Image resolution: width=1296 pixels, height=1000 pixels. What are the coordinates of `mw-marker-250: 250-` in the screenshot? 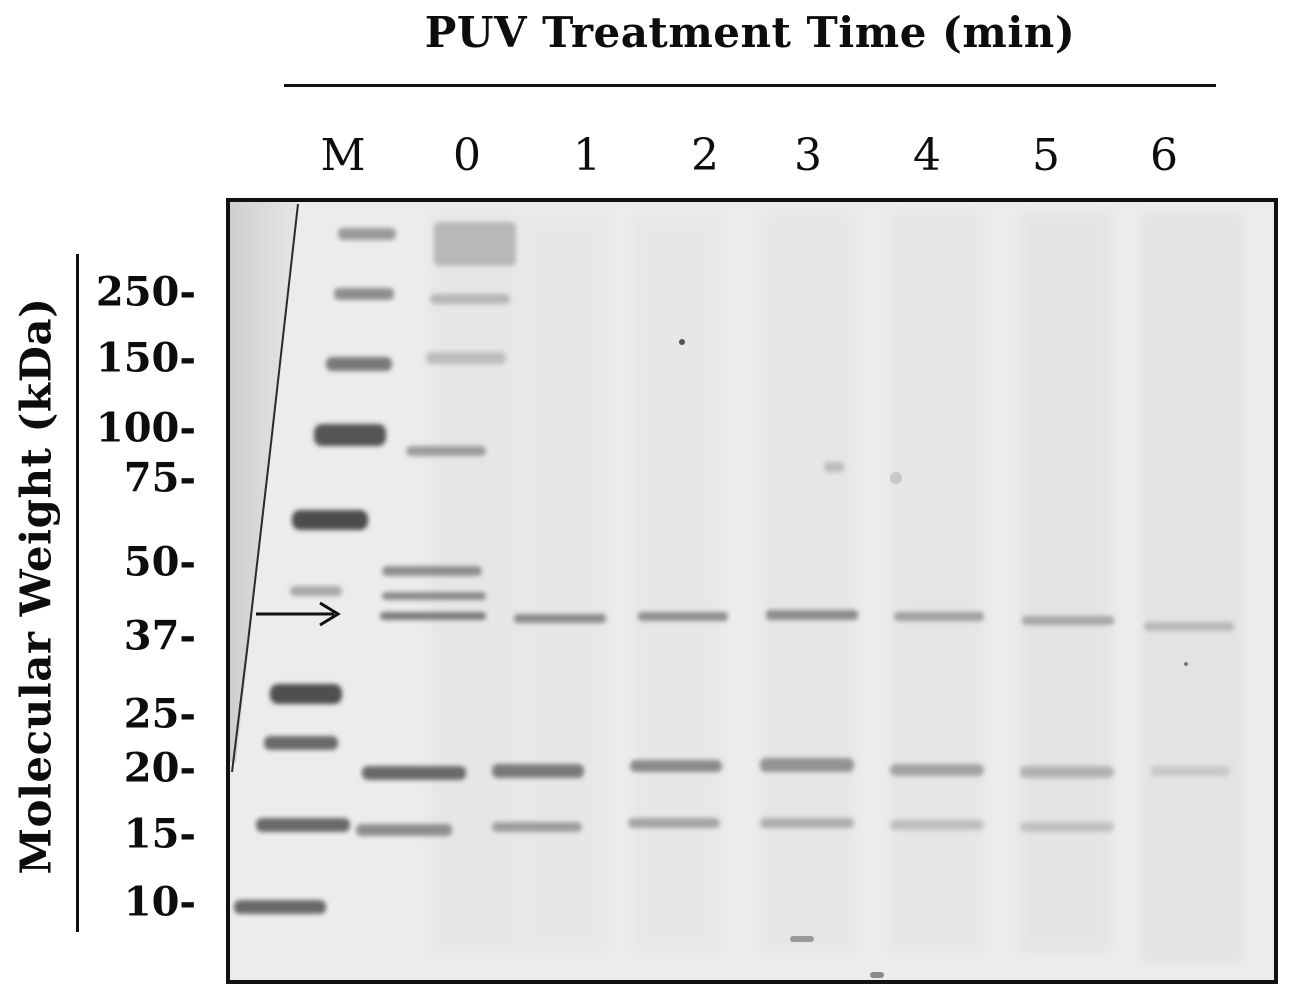 It's located at (145, 292).